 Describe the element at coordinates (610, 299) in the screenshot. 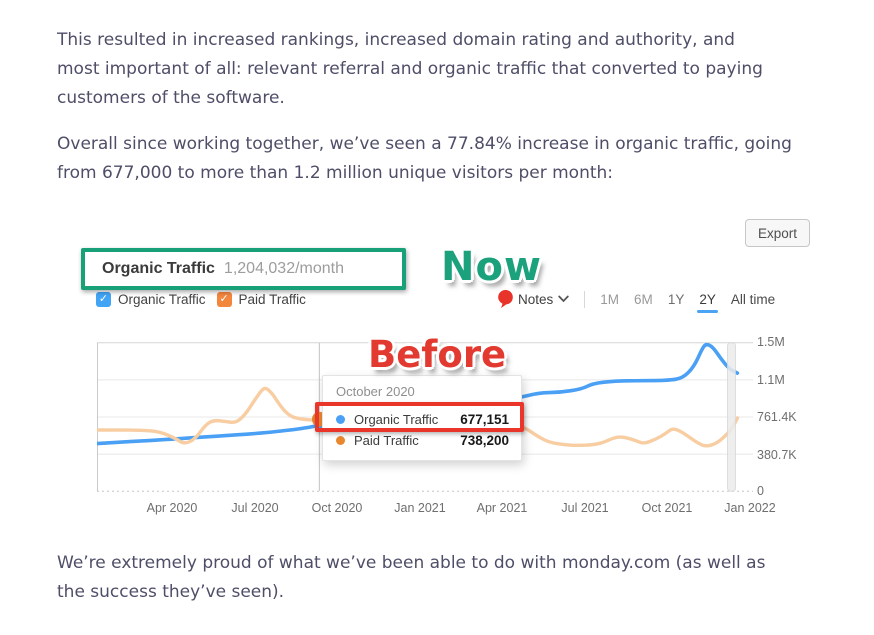

I see `range-1m: 1M` at that location.